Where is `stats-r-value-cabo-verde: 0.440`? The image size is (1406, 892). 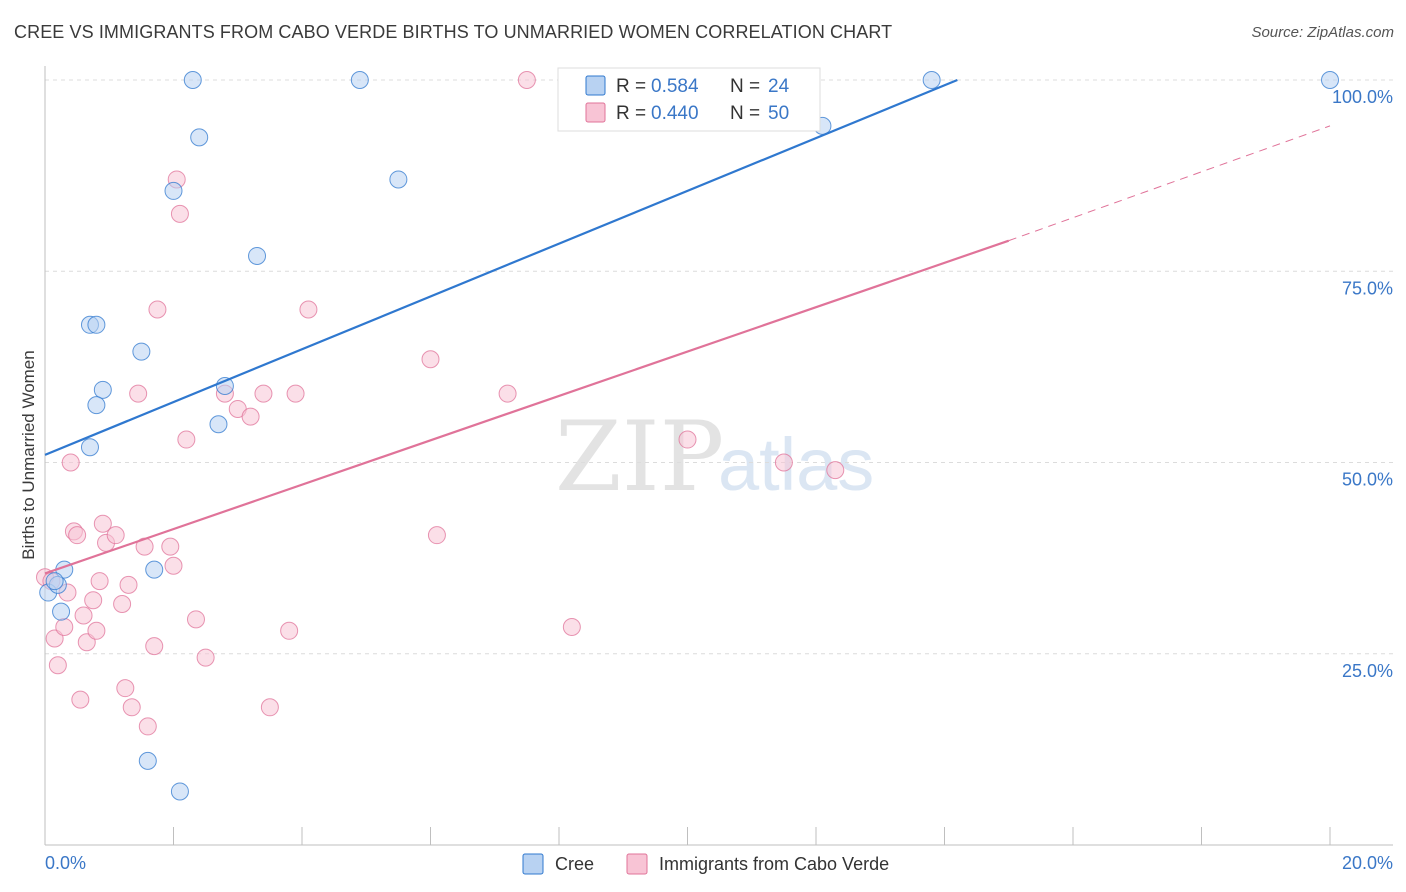
stats-r-value-cabo-verde: 0.440 is located at coordinates (675, 113).